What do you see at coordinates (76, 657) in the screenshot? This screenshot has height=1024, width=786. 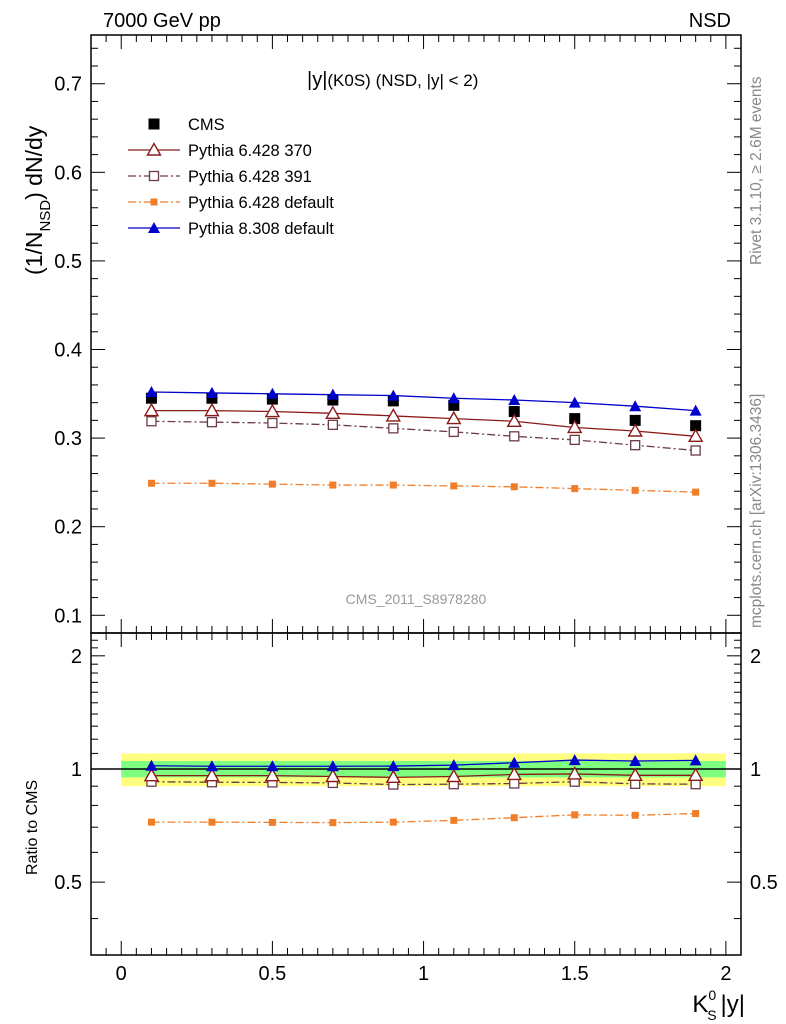 I see `ratio-tick-label: 2` at bounding box center [76, 657].